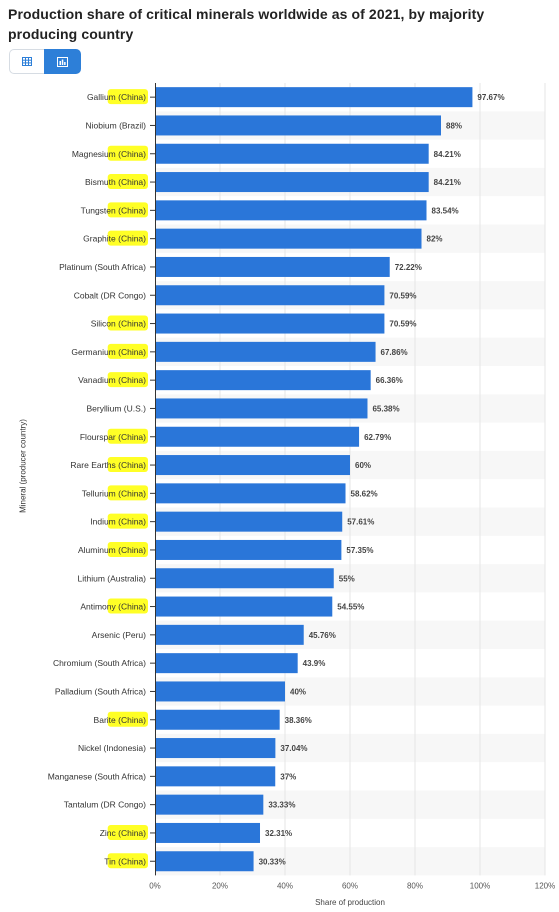 This screenshot has height=912, width=559. I want to click on value-label: 45.76%, so click(322, 635).